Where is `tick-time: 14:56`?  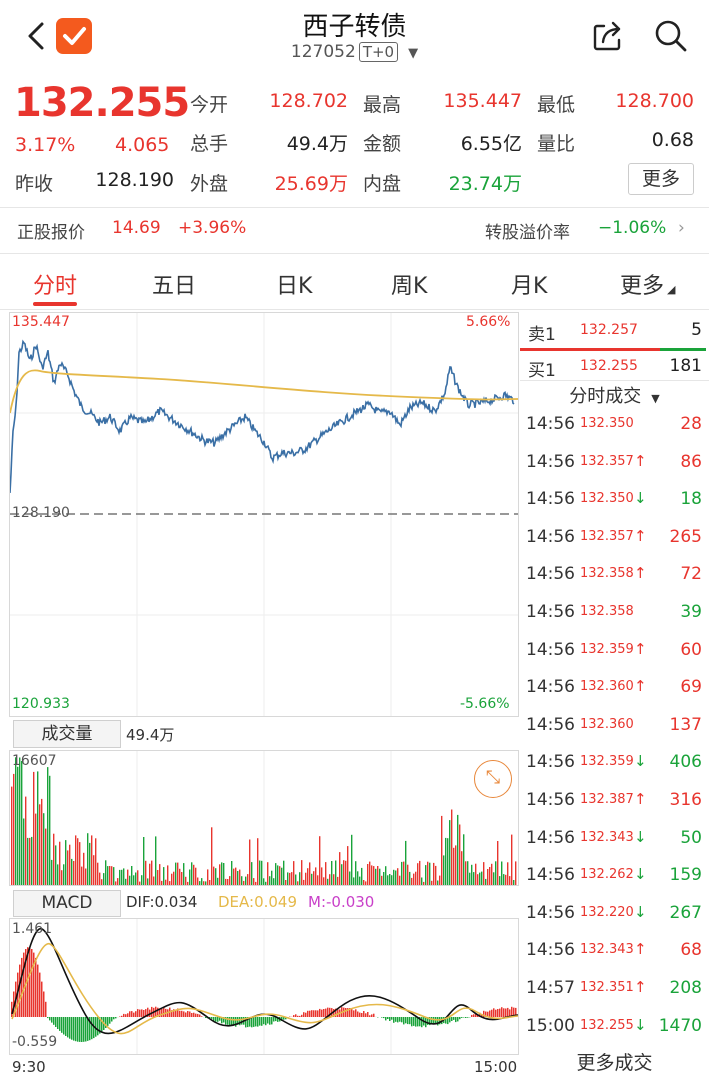
tick-time: 14:56 is located at coordinates (550, 687).